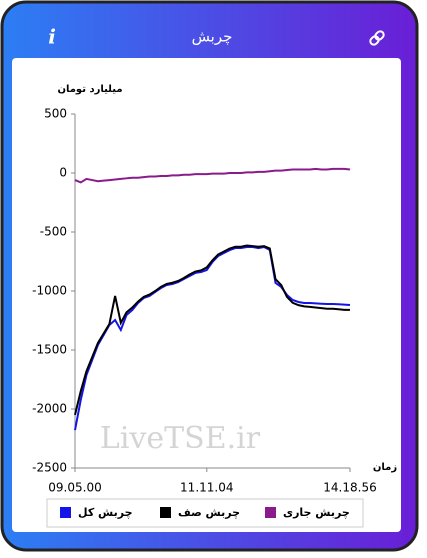 This screenshot has width=427, height=558. What do you see at coordinates (49, 468) in the screenshot?
I see `y-tick-label: -2500` at bounding box center [49, 468].